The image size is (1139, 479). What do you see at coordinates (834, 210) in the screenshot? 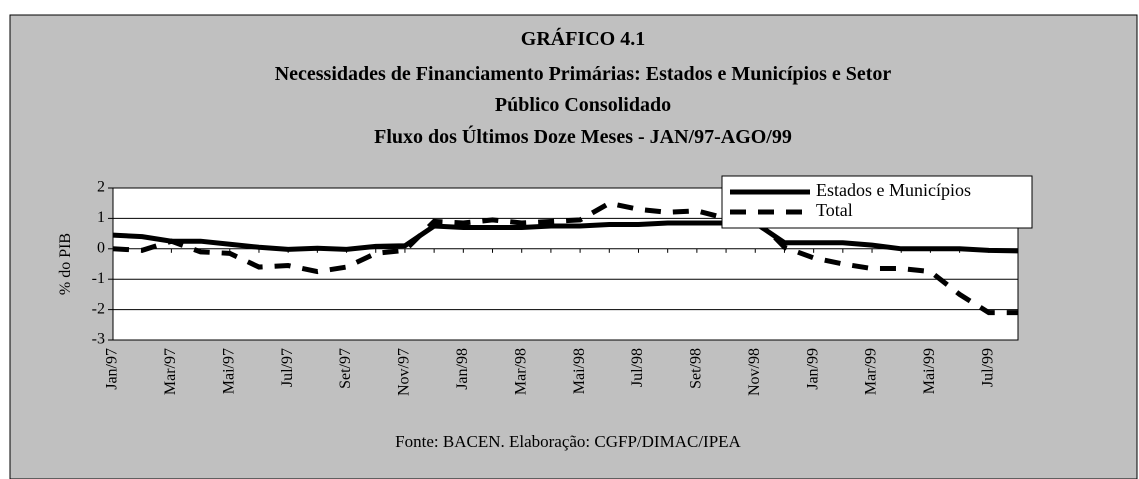
I see `legend-label: Total` at bounding box center [834, 210].